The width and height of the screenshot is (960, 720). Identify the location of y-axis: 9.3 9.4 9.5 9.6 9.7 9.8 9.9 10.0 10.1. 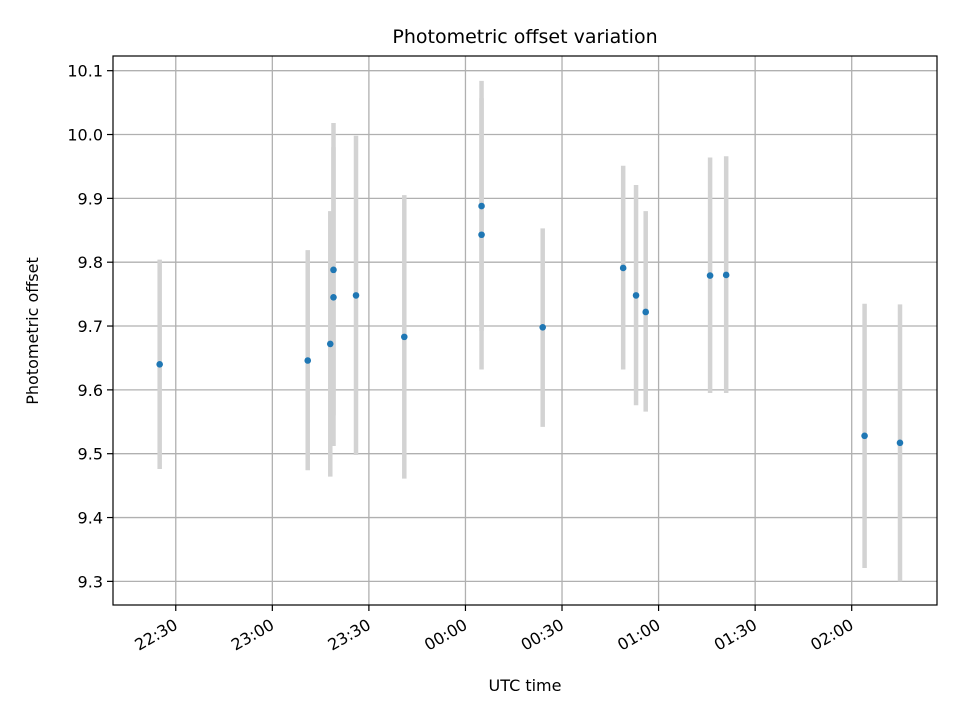
(90, 326).